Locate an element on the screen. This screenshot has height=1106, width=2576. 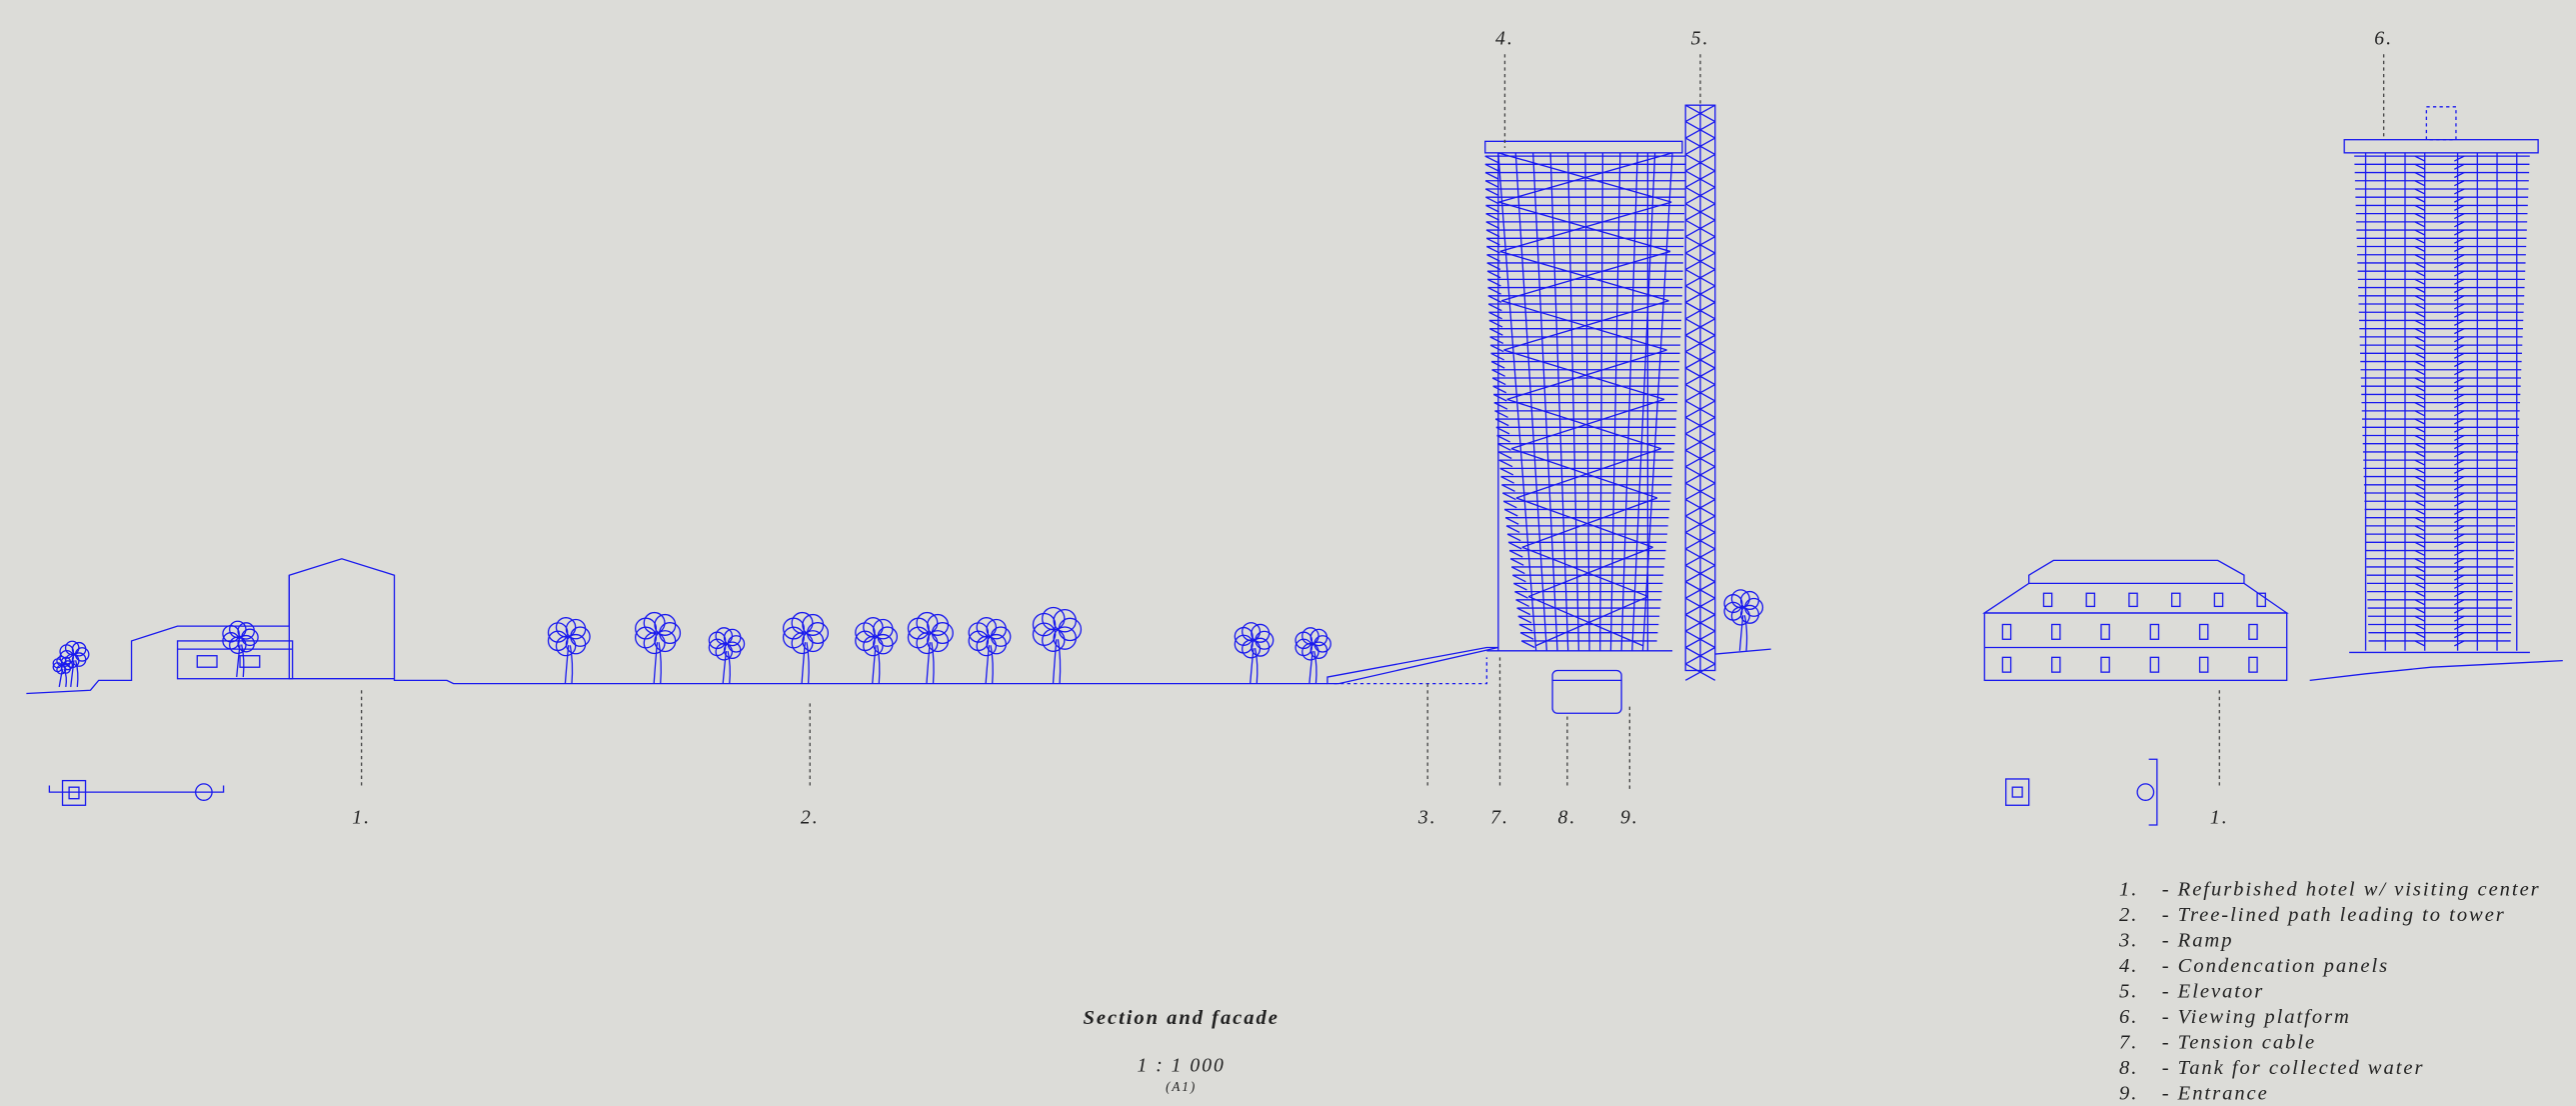
legend-text: - Condencation panels is located at coordinates (2276, 966).